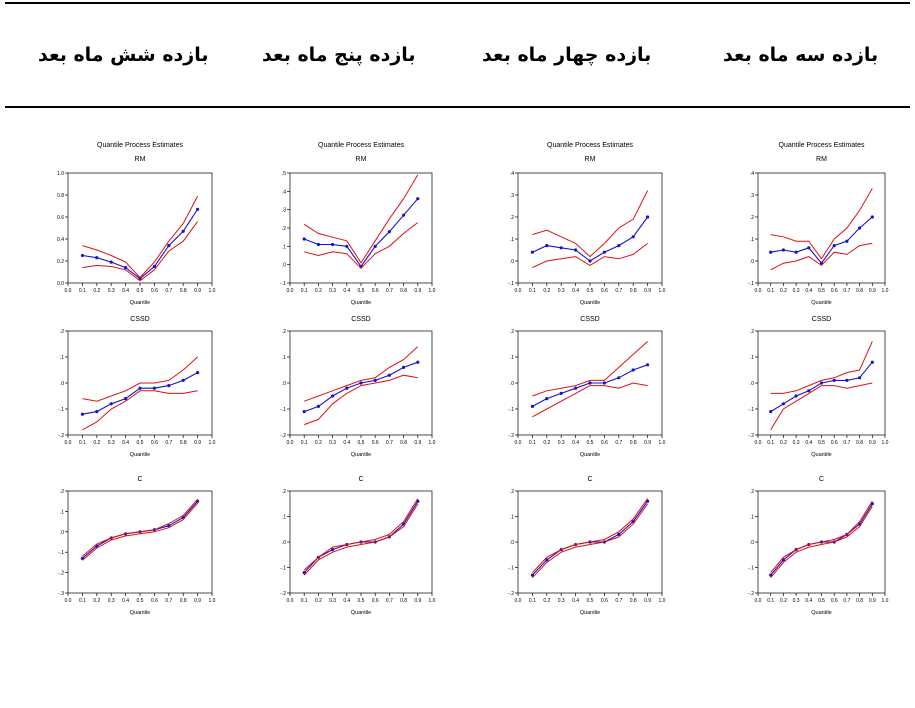 The image size is (915, 708). I want to click on chart-subtitle: RM, so click(140, 159).